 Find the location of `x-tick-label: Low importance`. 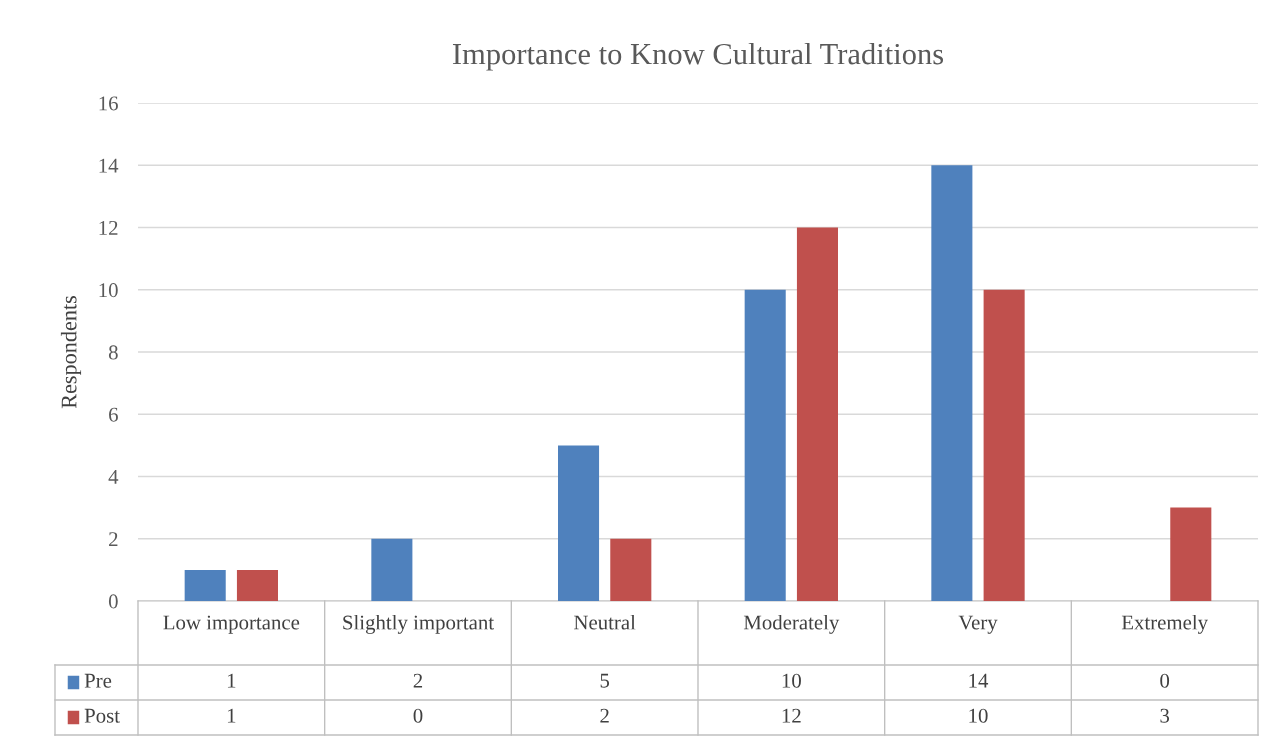

x-tick-label: Low importance is located at coordinates (231, 624).